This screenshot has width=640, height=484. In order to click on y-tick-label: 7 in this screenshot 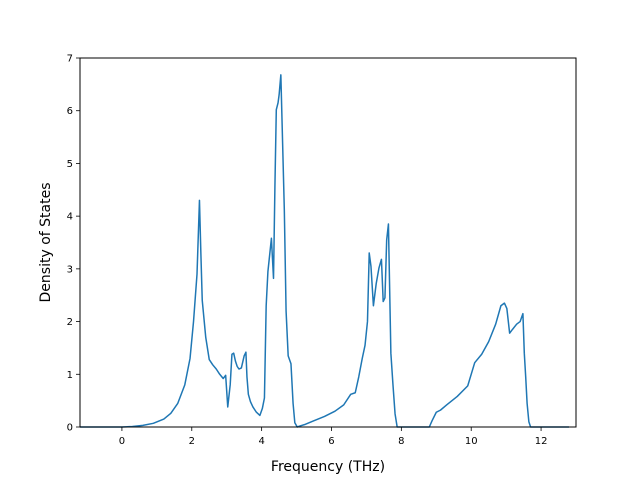, I will do `click(70, 59)`.